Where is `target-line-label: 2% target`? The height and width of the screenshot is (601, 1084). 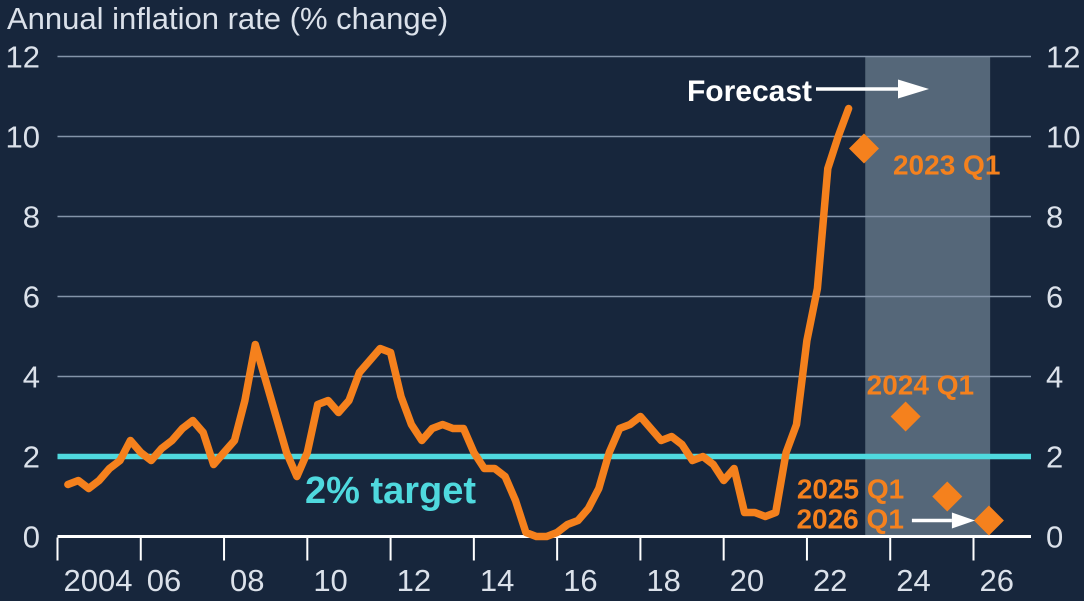
target-line-label: 2% target is located at coordinates (390, 491).